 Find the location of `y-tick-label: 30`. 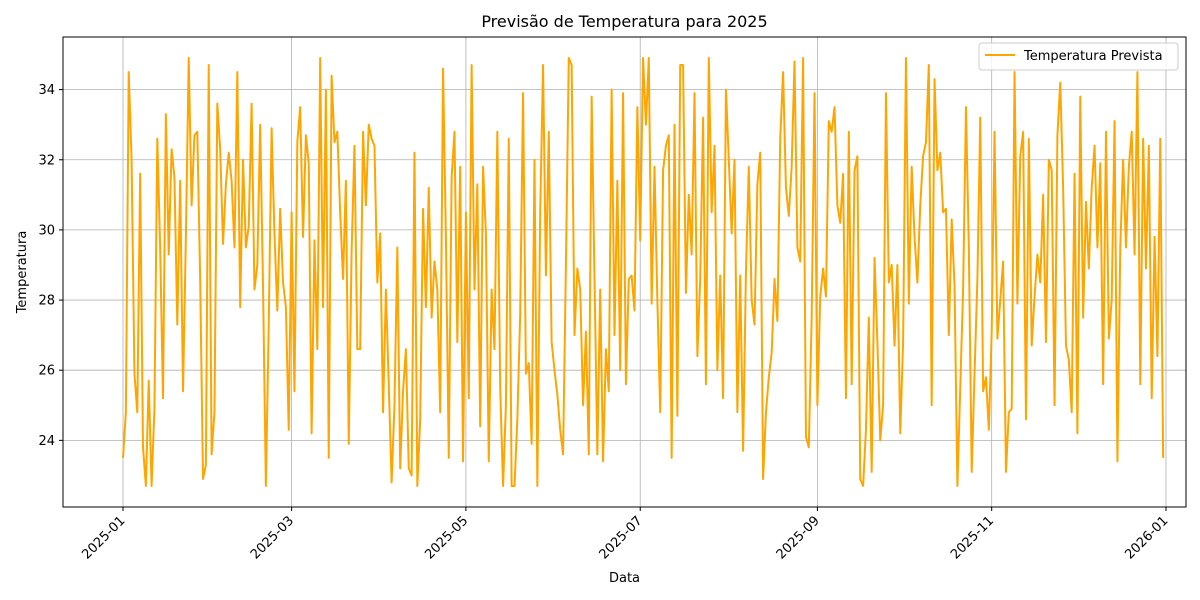

y-tick-label: 30 is located at coordinates (46, 230).